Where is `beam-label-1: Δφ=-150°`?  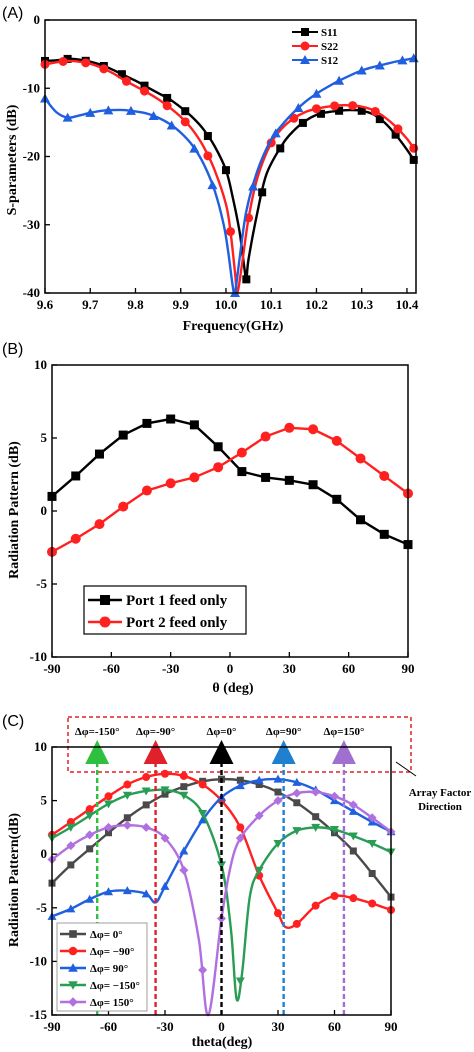
beam-label-1: Δφ=-150° is located at coordinates (97, 732).